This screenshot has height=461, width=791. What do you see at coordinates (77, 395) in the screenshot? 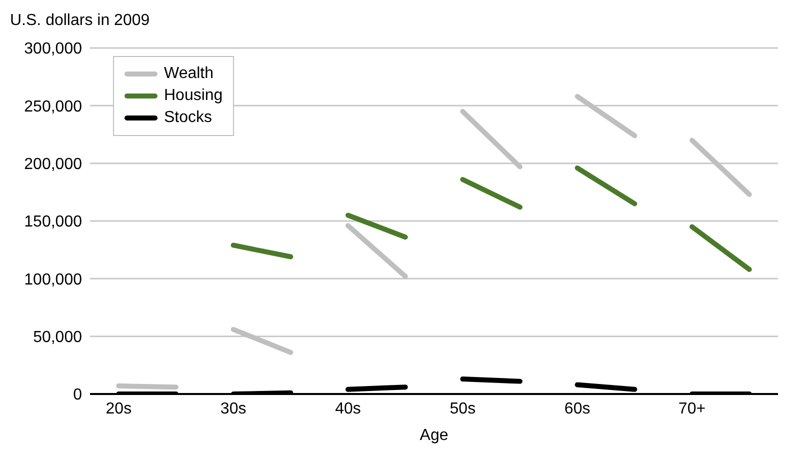
I see `y-tick-label: 0` at bounding box center [77, 395].